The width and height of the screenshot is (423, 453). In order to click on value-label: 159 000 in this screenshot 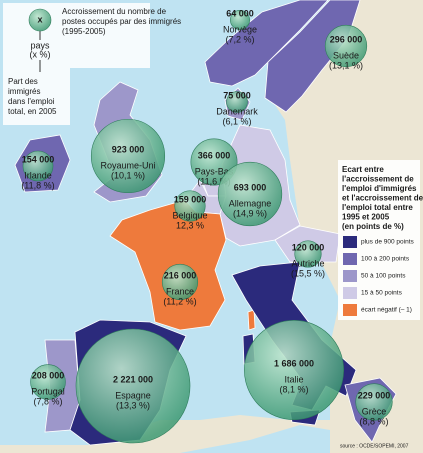, I will do `click(190, 199)`.